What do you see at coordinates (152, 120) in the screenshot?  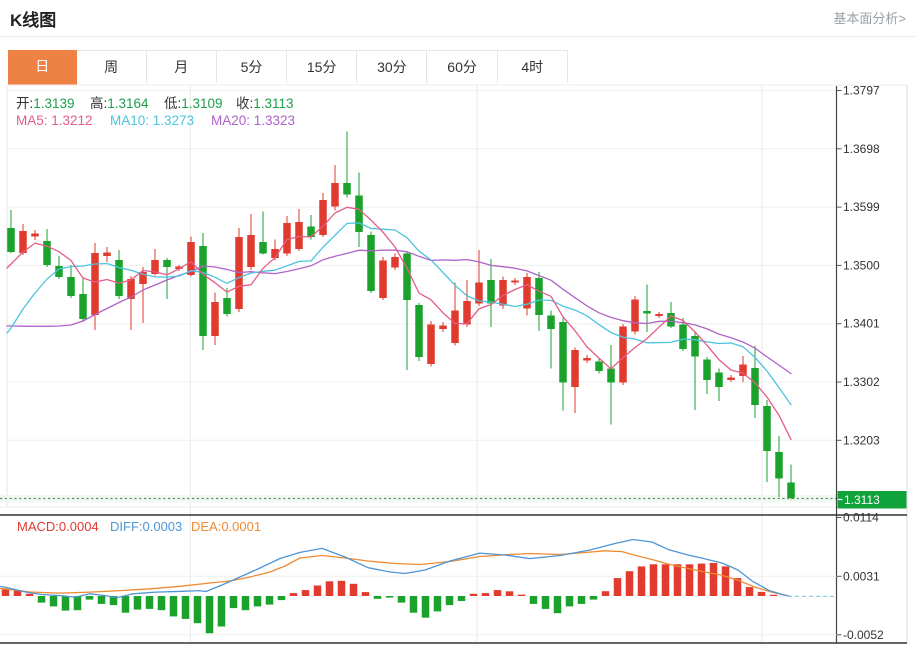 I see `svg-text: MA10: 1.3273` at bounding box center [152, 120].